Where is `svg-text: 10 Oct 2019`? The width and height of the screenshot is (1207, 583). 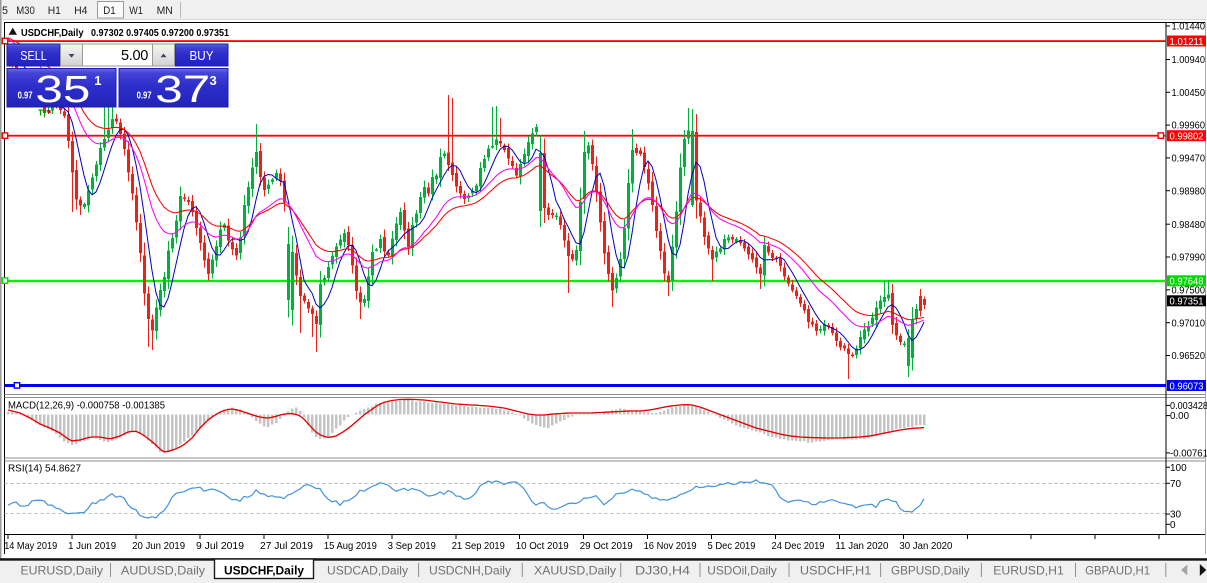
svg-text: 10 Oct 2019 is located at coordinates (542, 546).